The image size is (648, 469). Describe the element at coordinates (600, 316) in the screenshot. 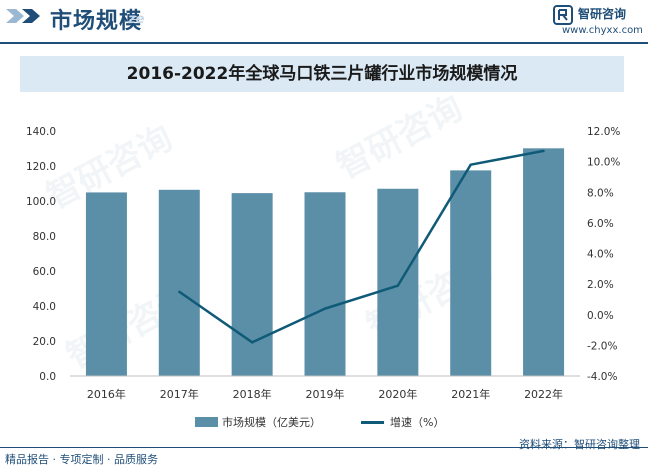

I see `right-tick-label: 0.0%` at that location.